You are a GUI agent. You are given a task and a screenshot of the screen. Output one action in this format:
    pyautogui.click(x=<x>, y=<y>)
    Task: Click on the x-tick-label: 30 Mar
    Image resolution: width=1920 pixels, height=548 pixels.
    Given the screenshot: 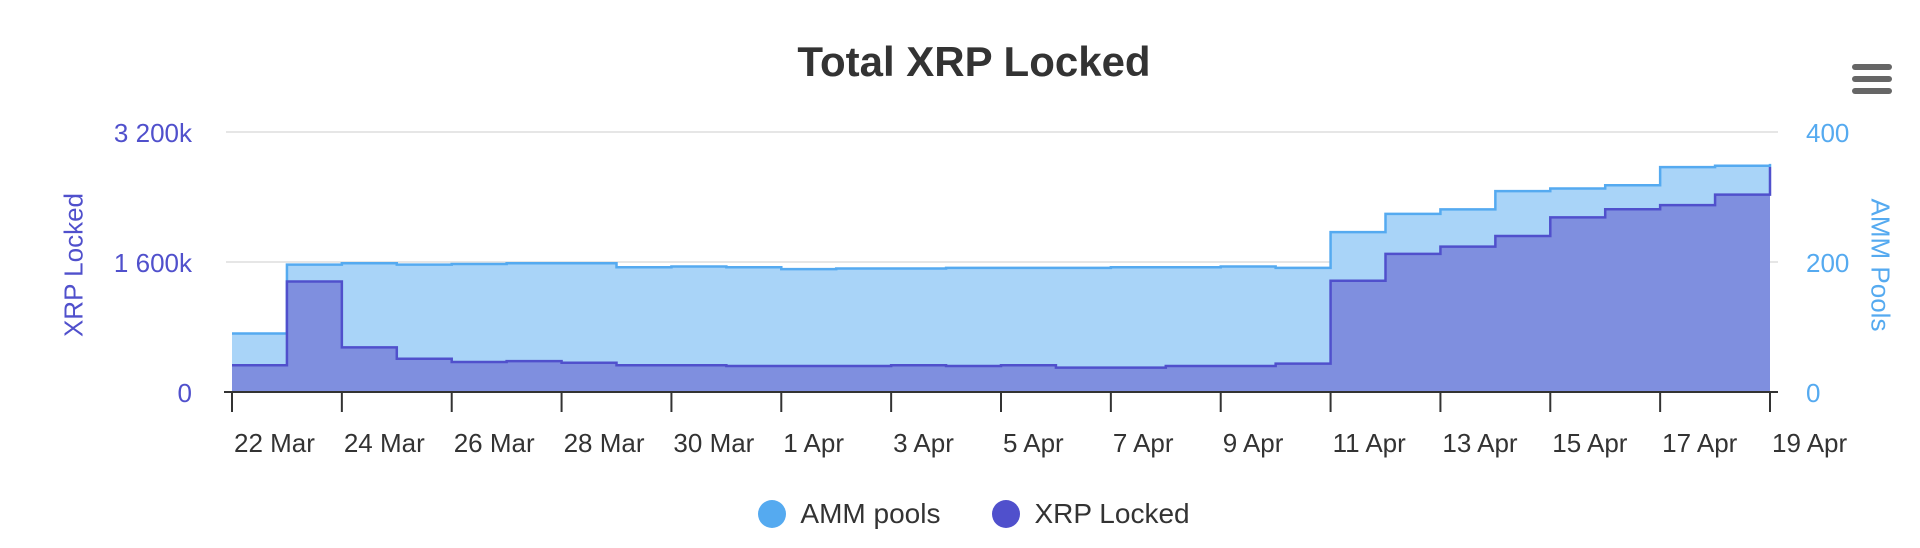 What is the action you would take?
    pyautogui.click(x=713, y=443)
    